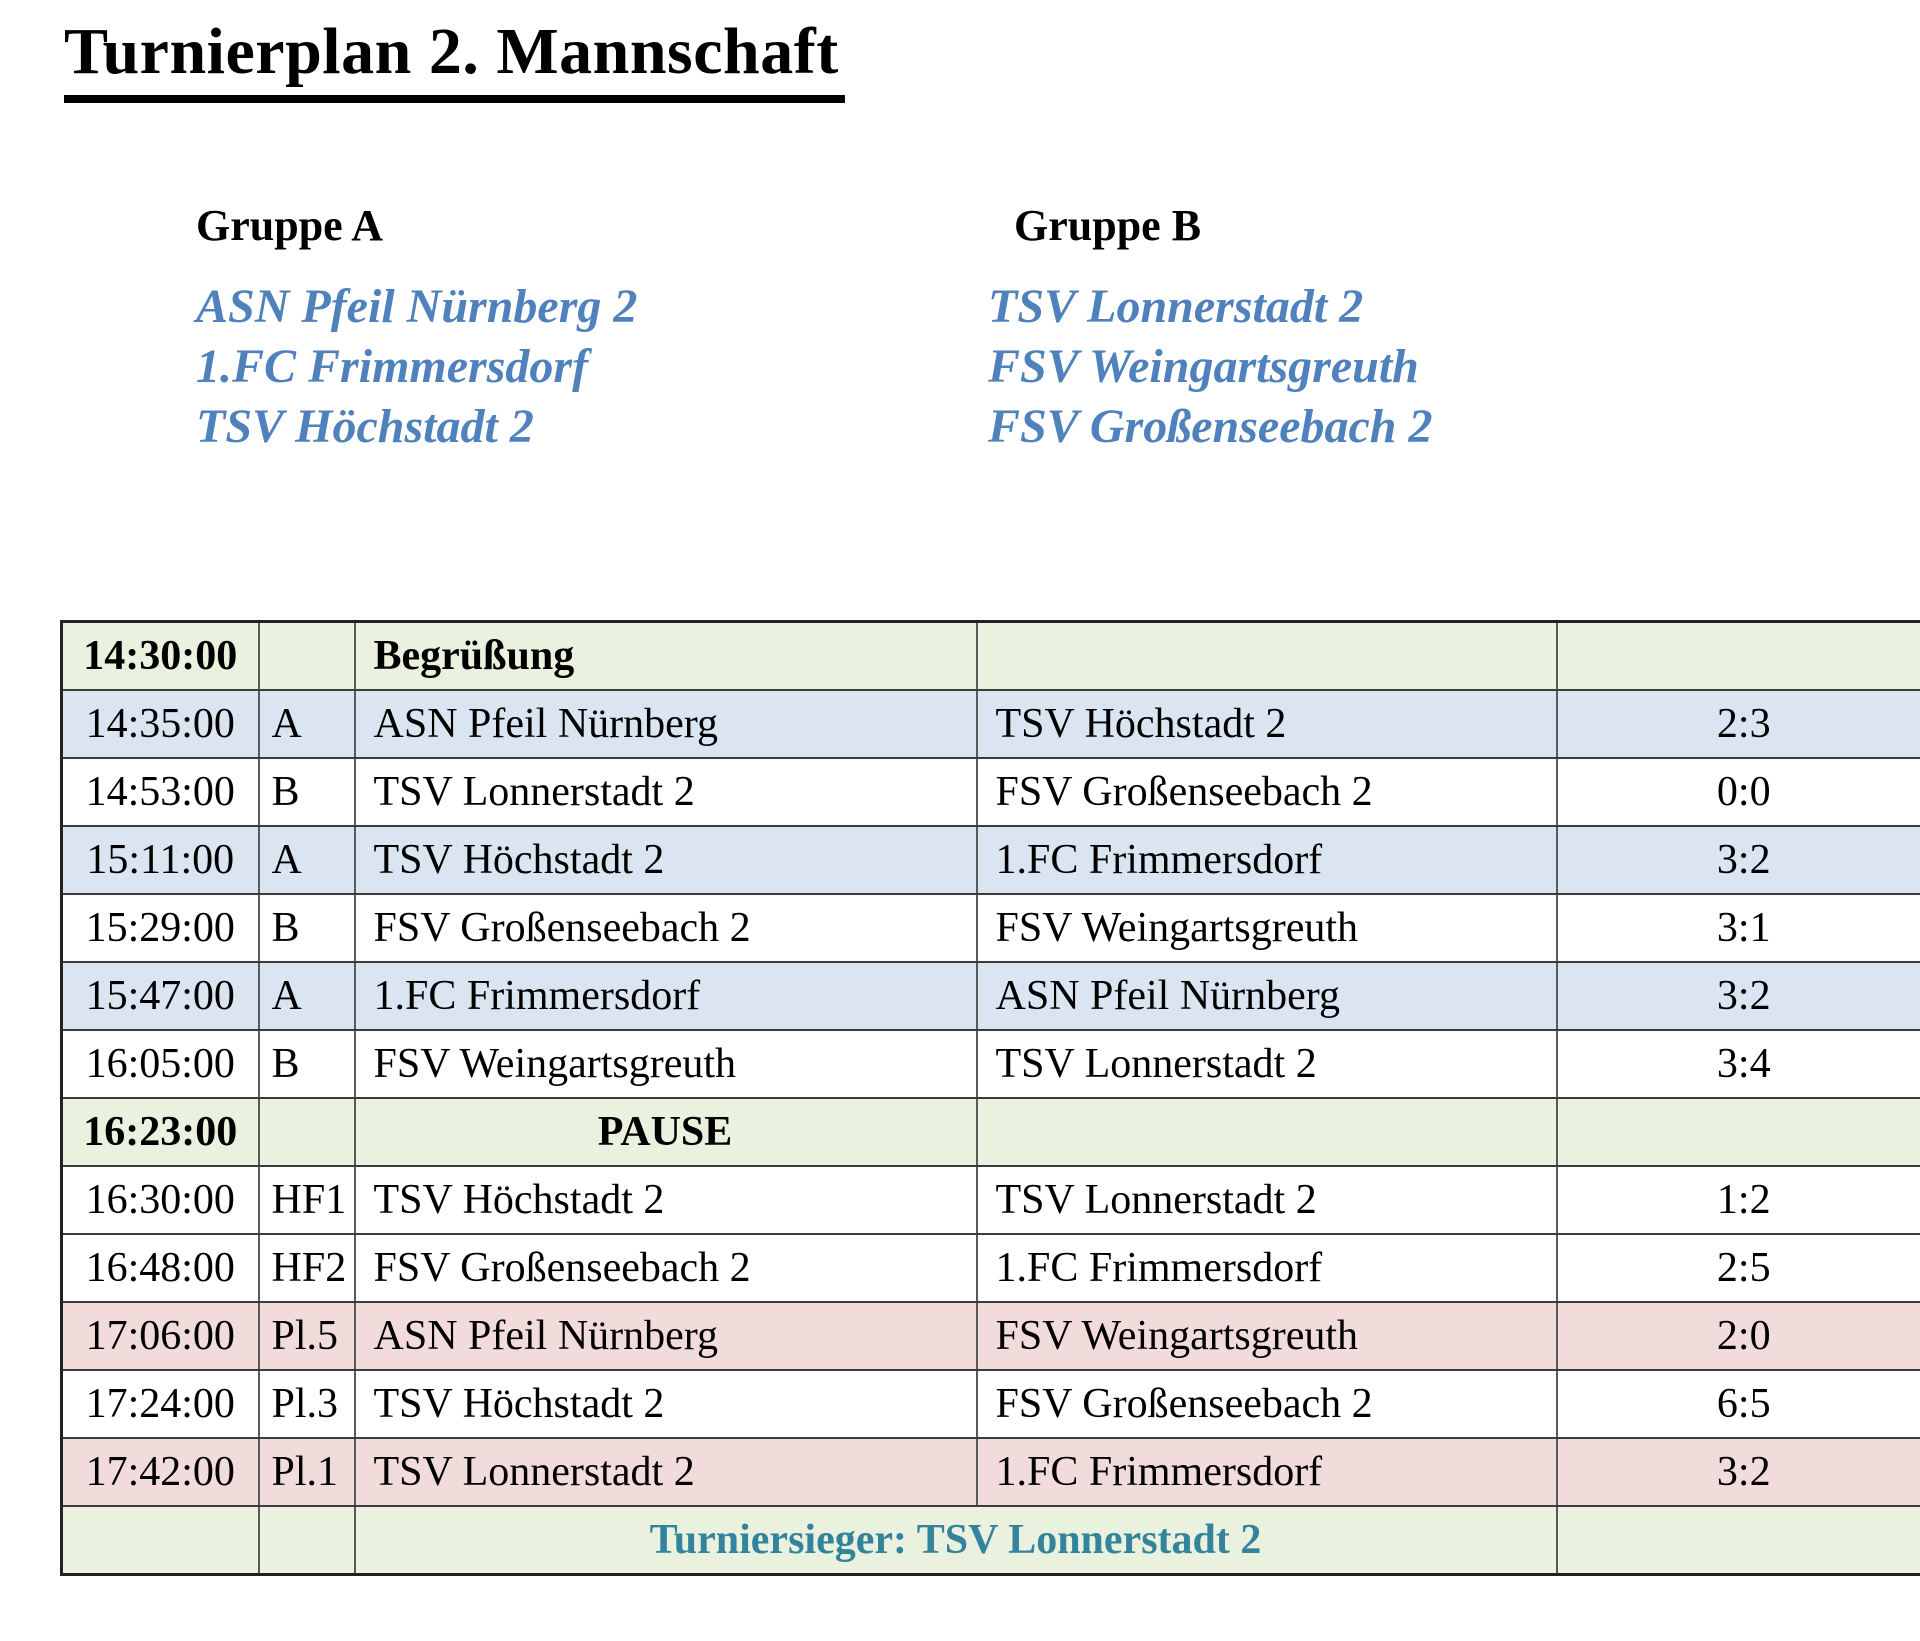 This screenshot has height=1641, width=1920. Describe the element at coordinates (665, 1132) in the screenshot. I see `home-team-cell: PAUSE` at that location.